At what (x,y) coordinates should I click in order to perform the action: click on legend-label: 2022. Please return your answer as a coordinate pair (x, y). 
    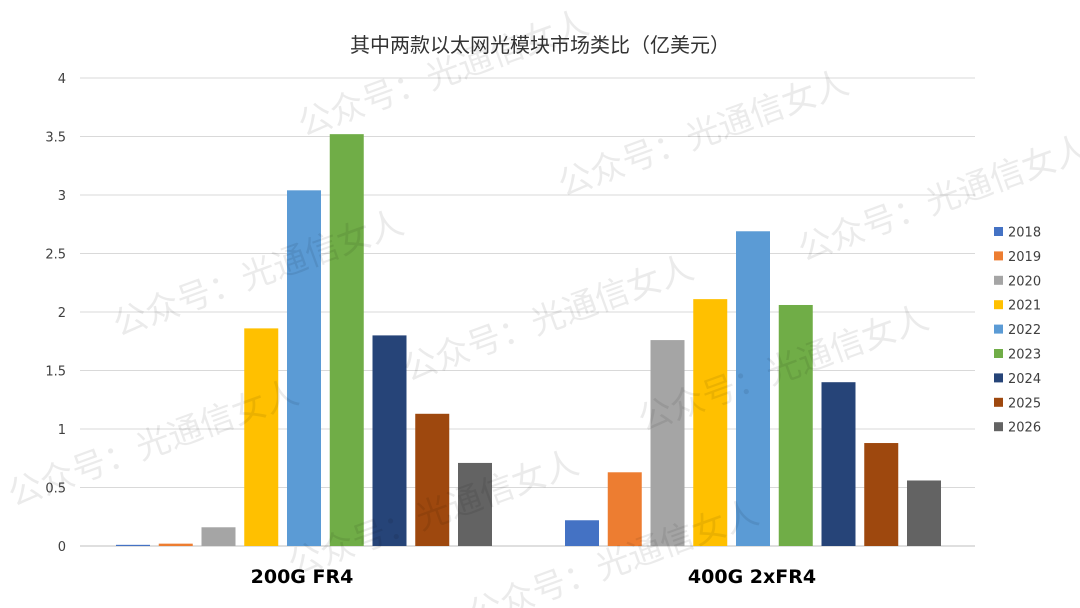
    Looking at the image, I should click on (1024, 330).